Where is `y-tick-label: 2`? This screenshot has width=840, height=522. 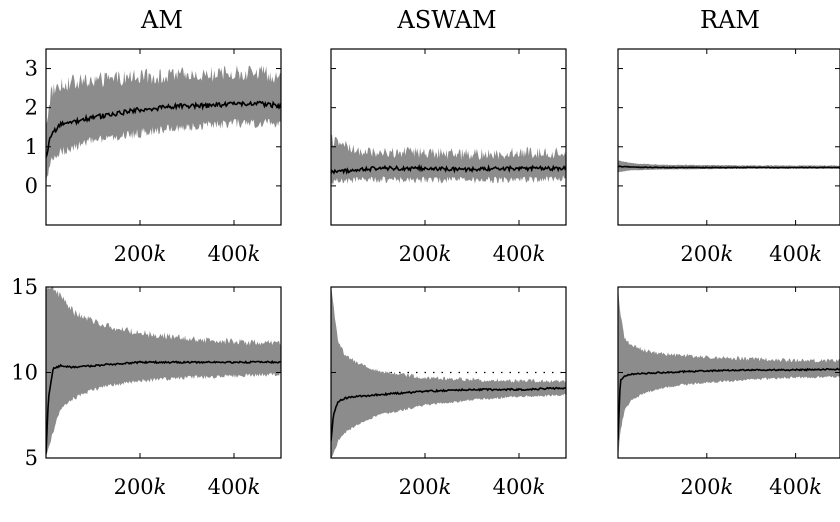
y-tick-label: 2 is located at coordinates (31, 108).